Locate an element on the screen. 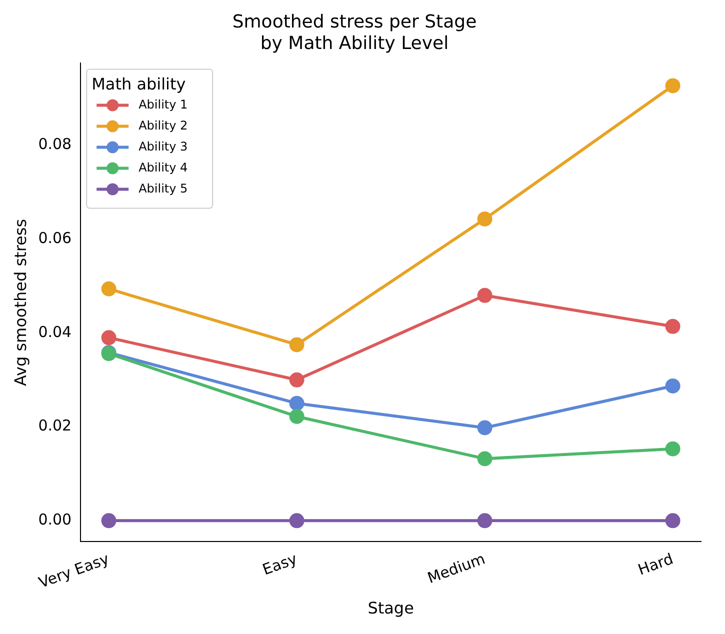 Image resolution: width=725 pixels, height=634 pixels. x-axis-title: Stage is located at coordinates (391, 608).